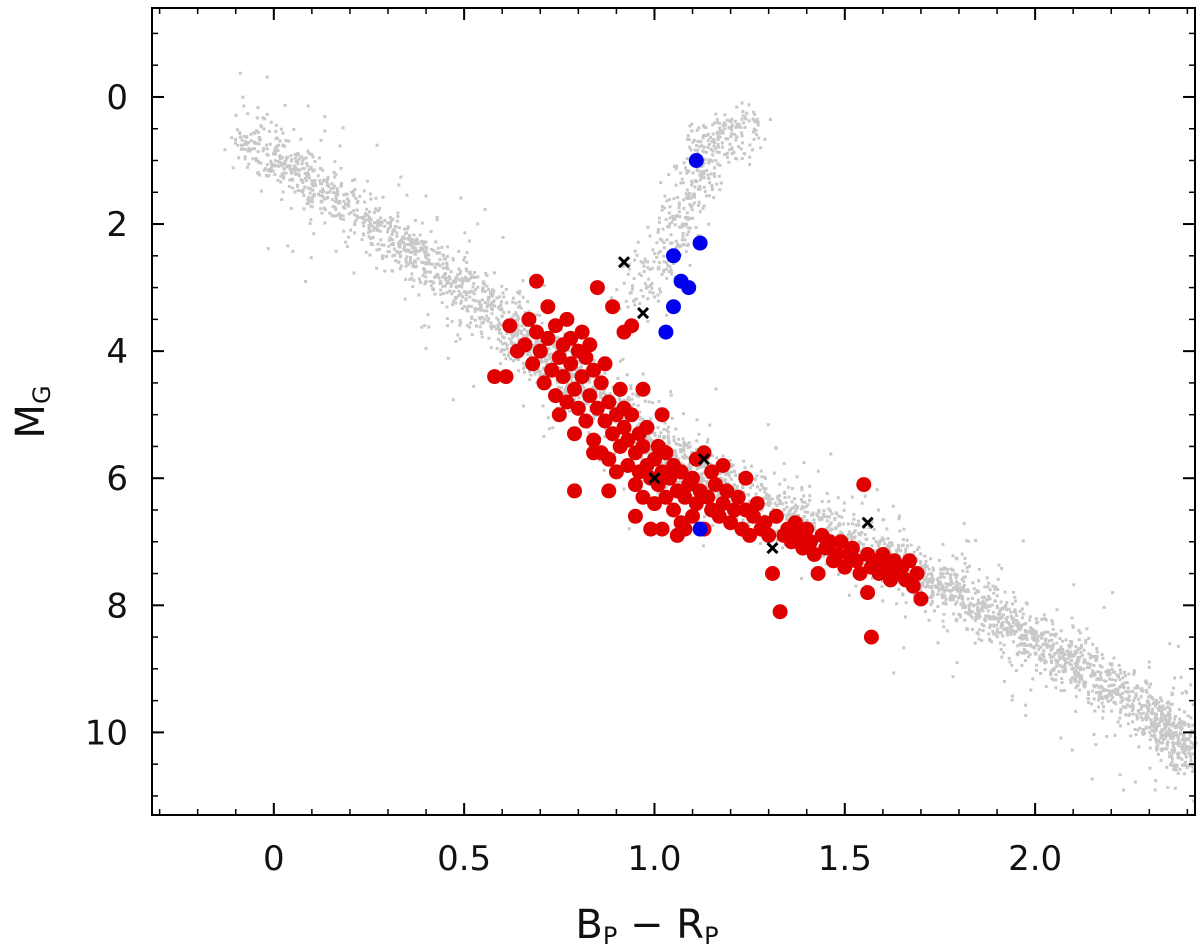  What do you see at coordinates (32, 411) in the screenshot?
I see `y-axis-label: MG` at bounding box center [32, 411].